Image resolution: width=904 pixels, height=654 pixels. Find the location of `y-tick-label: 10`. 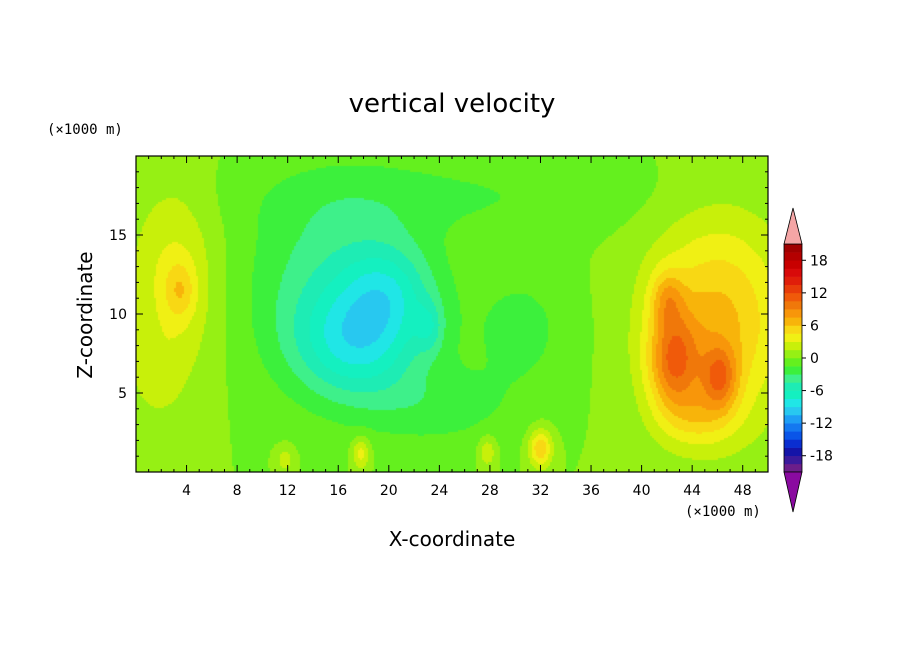

y-tick-label: 10 is located at coordinates (118, 315).